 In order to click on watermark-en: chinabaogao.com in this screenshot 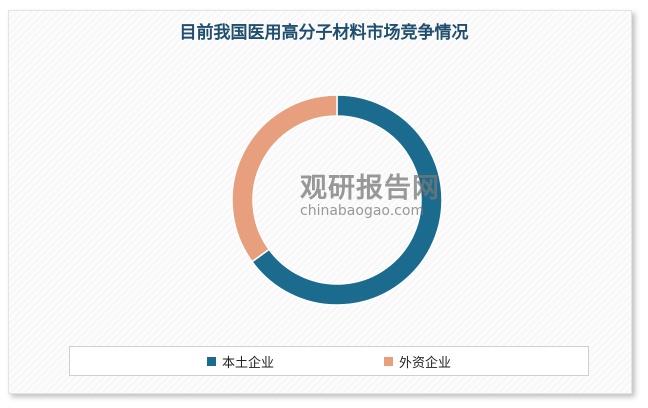, I will do `click(362, 211)`.